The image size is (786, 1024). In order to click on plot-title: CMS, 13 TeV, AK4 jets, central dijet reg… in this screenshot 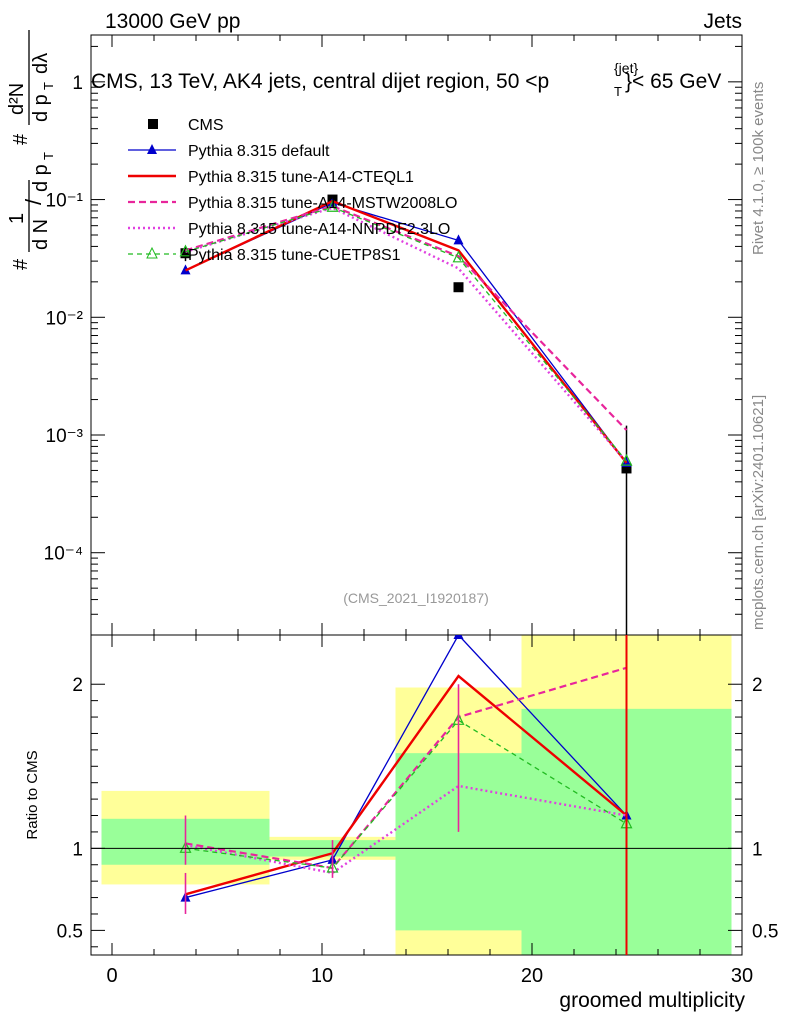, I will do `click(406, 79)`.